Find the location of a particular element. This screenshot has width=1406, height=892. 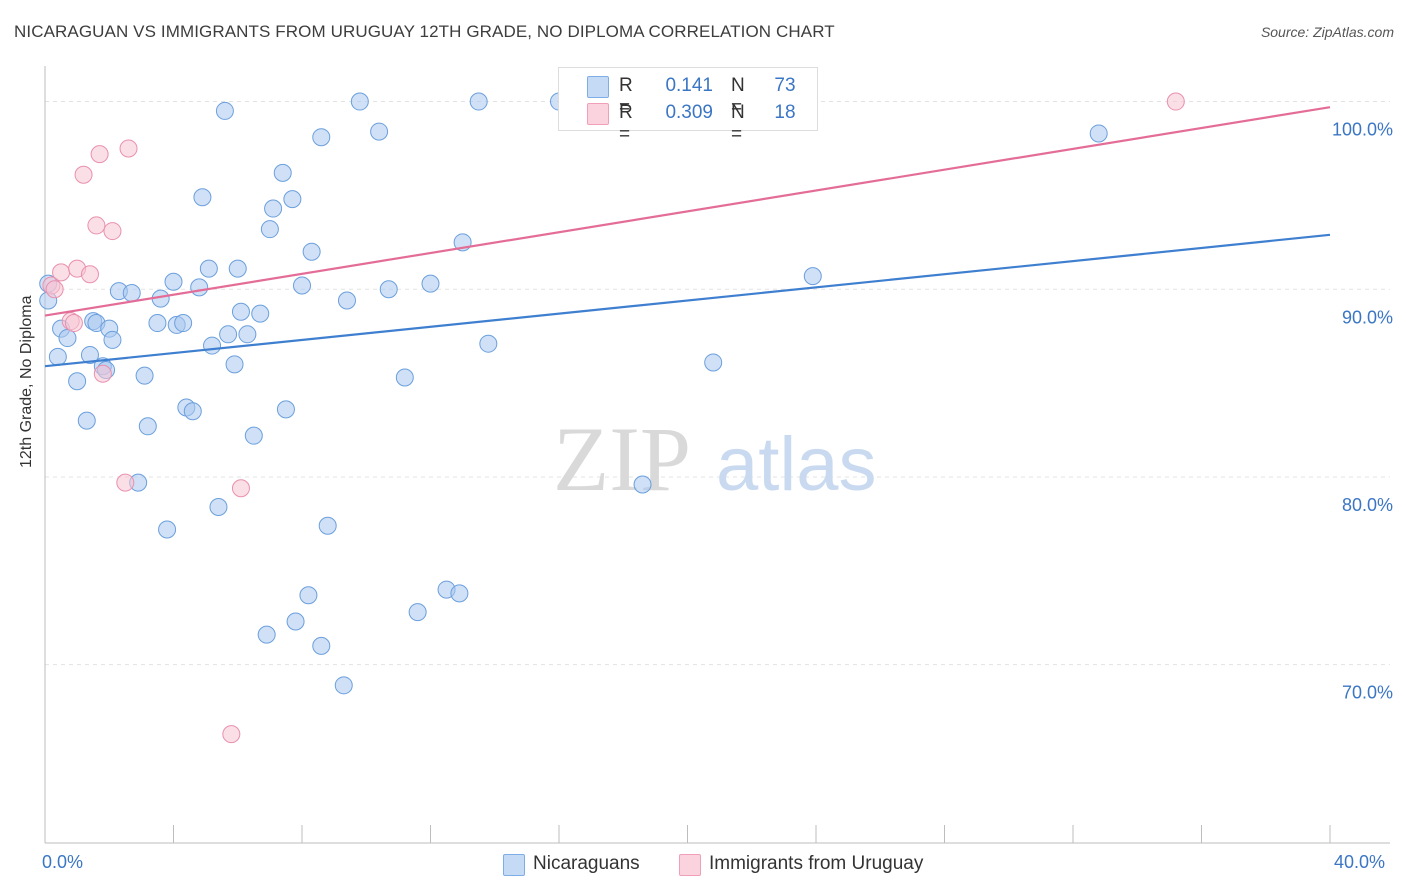

legend-label: Immigrants from Uruguay is located at coordinates (816, 863).